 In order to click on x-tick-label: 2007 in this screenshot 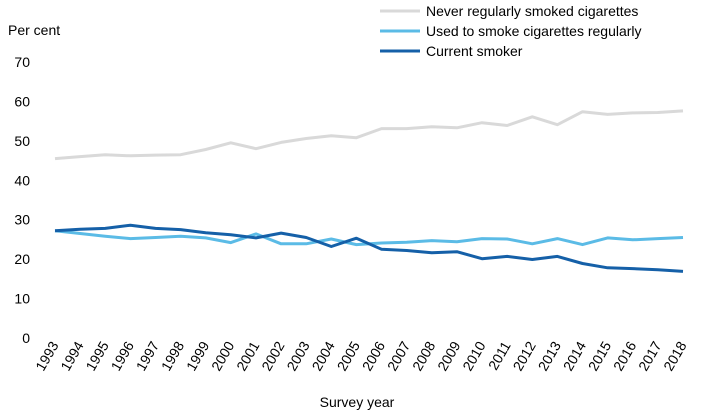, I will do `click(399, 355)`.